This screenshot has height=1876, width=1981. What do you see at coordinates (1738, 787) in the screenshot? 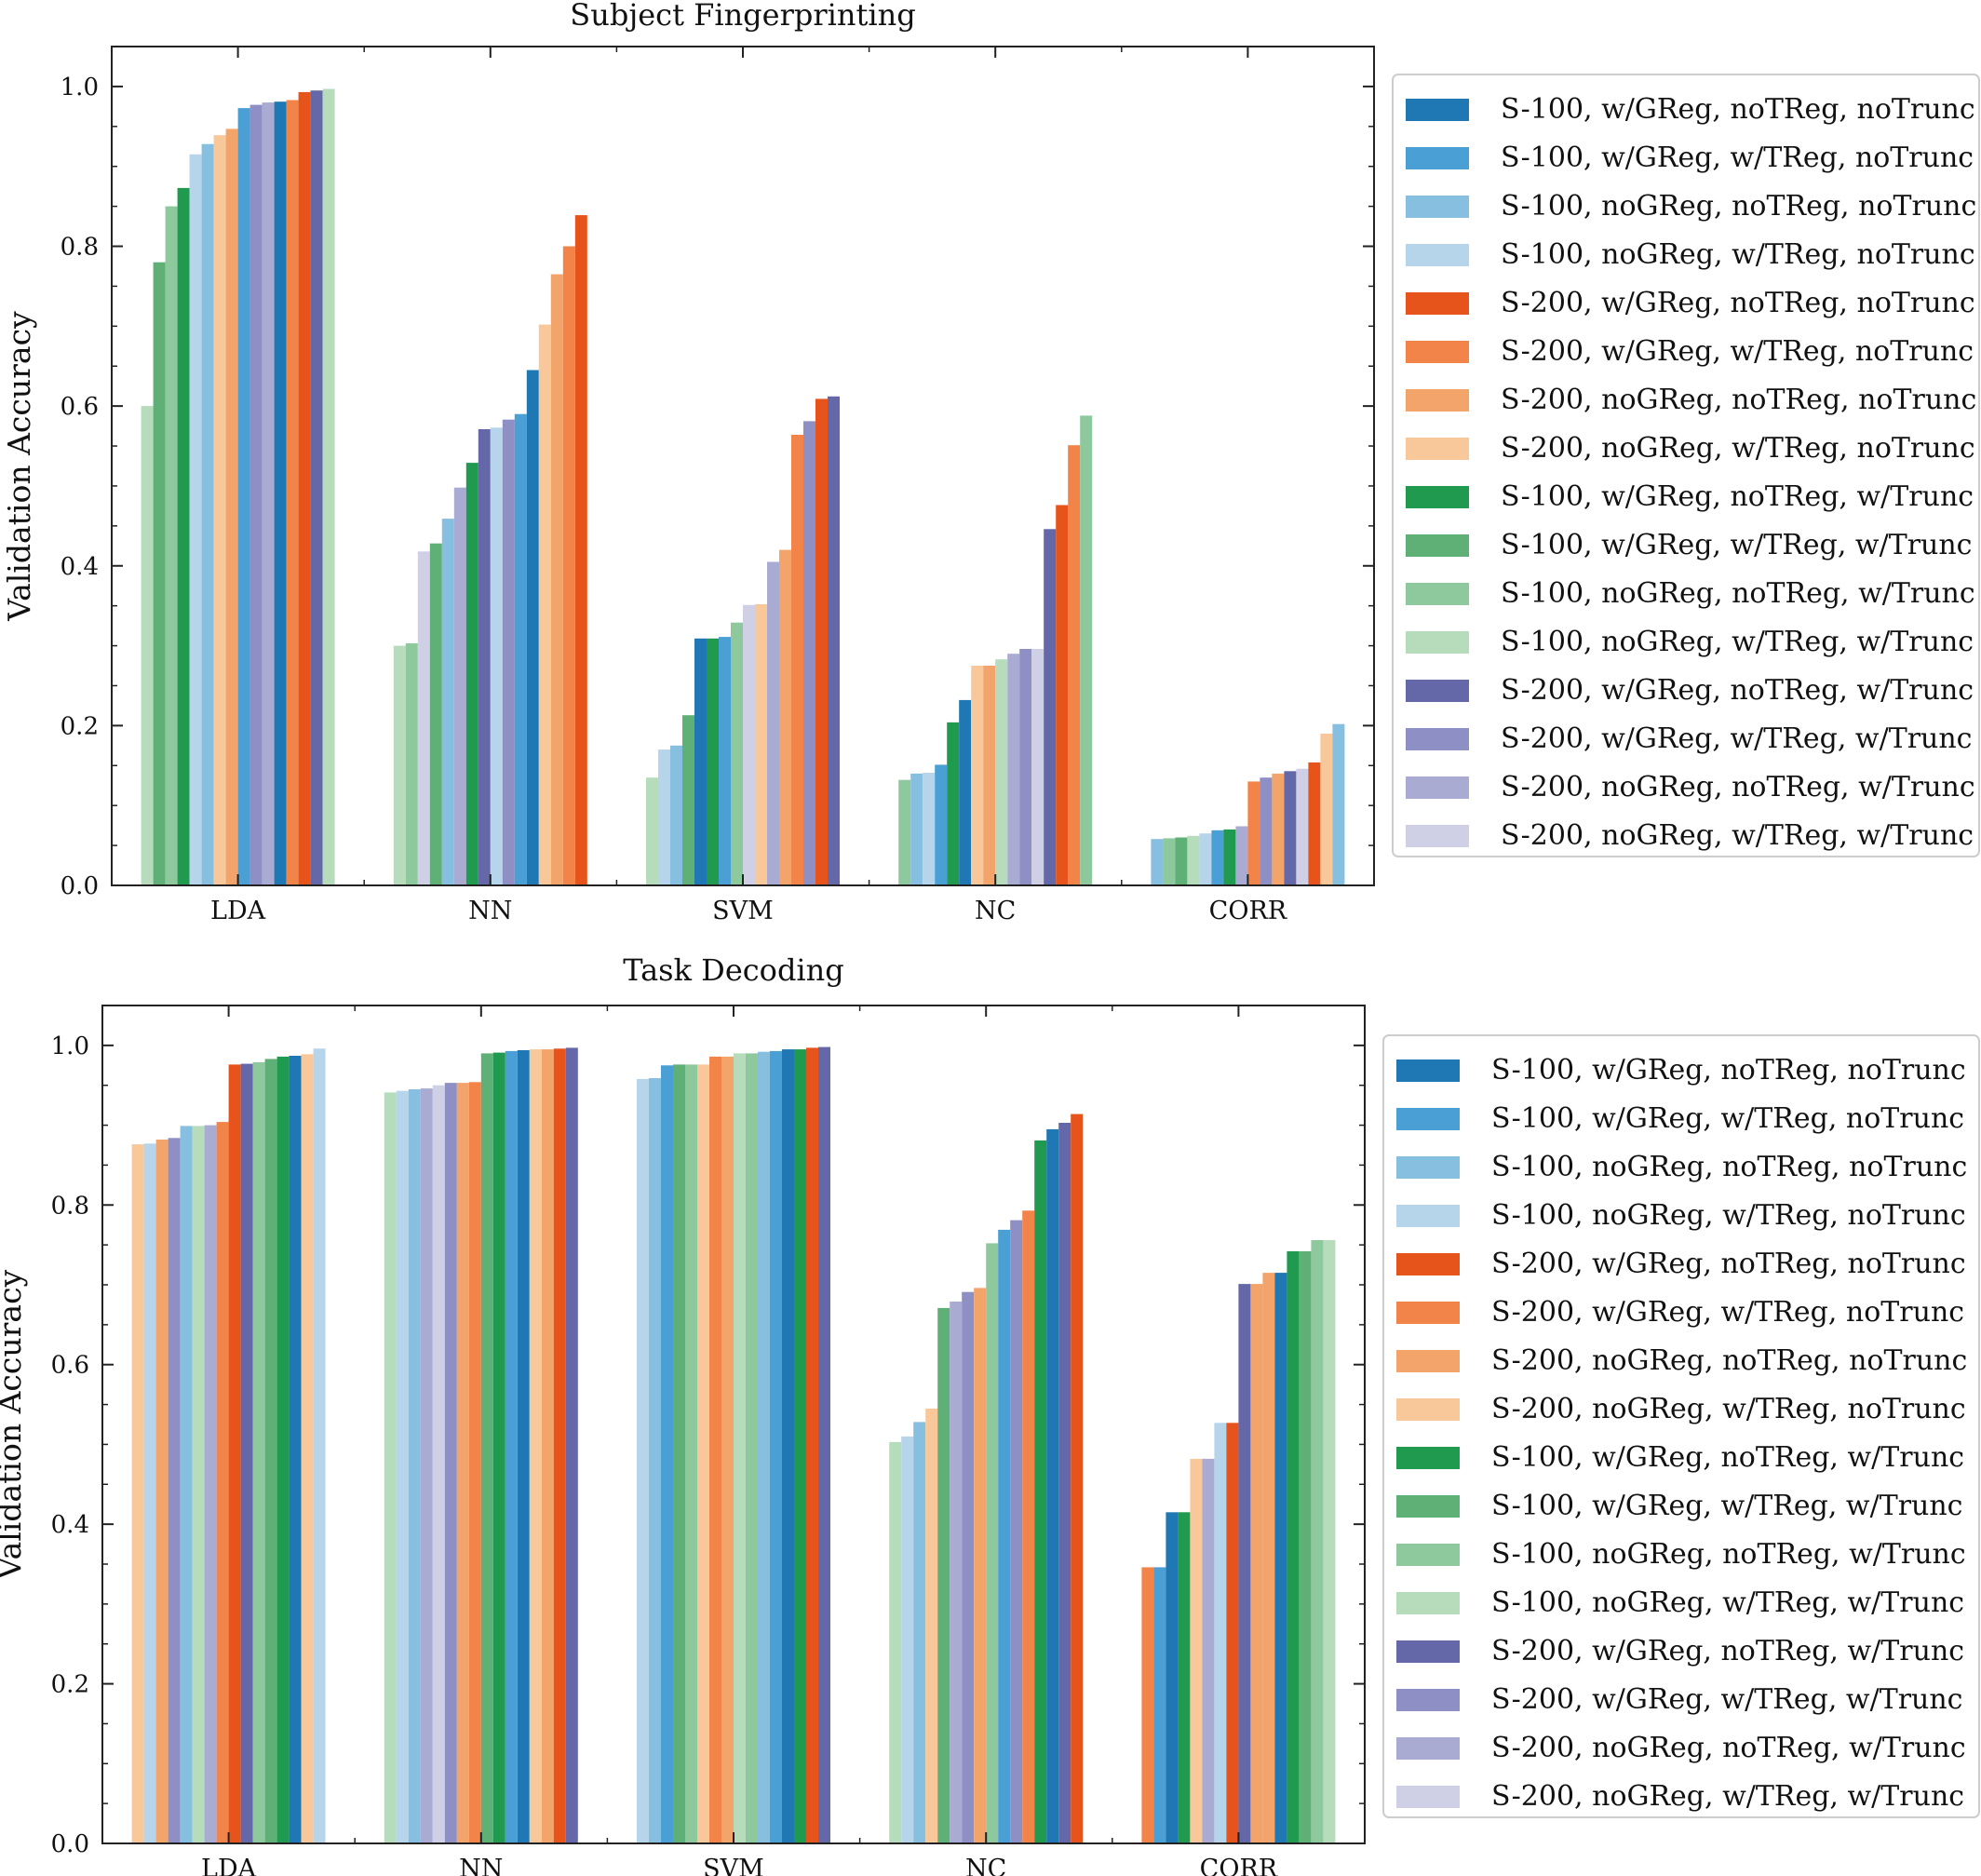
I see `legend-label: S-200, noGReg, noTReg, w/Trunc` at bounding box center [1738, 787].